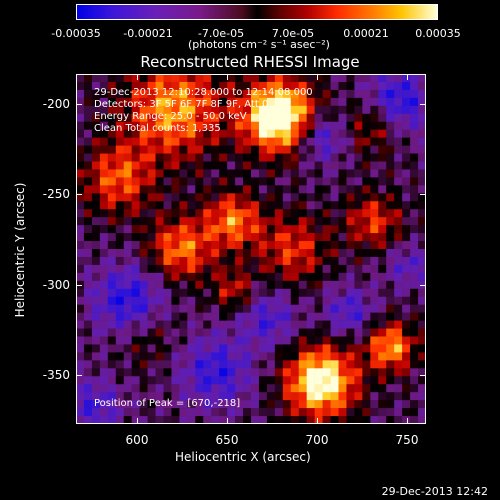 The width and height of the screenshot is (500, 500). What do you see at coordinates (407, 440) in the screenshot?
I see `x-tick-label: 750` at bounding box center [407, 440].